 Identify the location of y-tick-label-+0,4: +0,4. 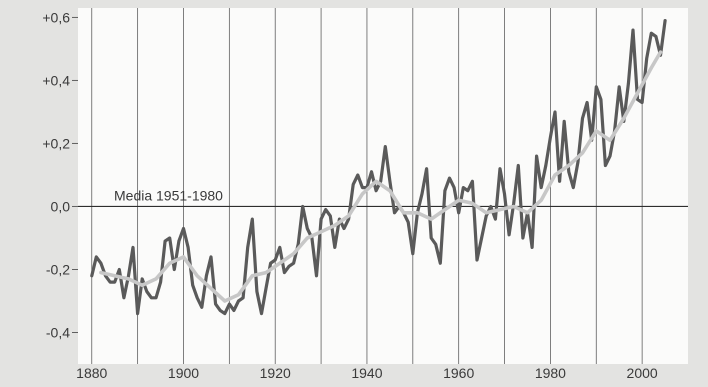
(56, 80).